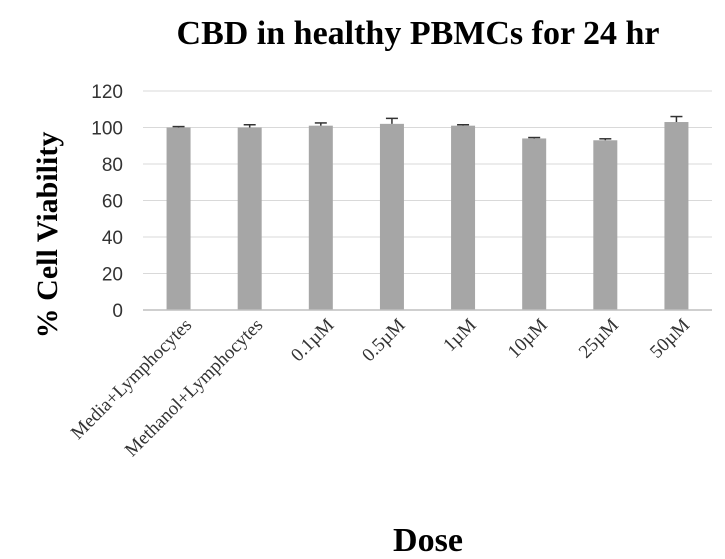 This screenshot has height=559, width=725. What do you see at coordinates (670, 339) in the screenshot?
I see `x-tick-label: 50µM` at bounding box center [670, 339].